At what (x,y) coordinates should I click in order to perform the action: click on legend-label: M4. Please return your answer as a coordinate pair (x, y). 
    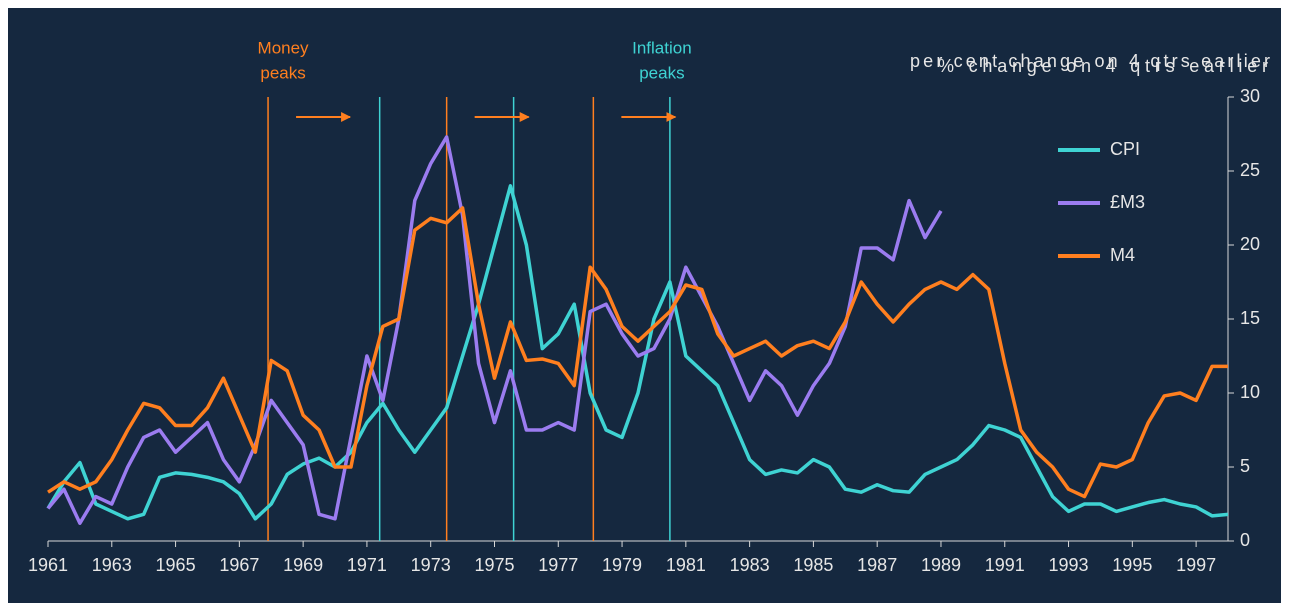
    Looking at the image, I should click on (1122, 255).